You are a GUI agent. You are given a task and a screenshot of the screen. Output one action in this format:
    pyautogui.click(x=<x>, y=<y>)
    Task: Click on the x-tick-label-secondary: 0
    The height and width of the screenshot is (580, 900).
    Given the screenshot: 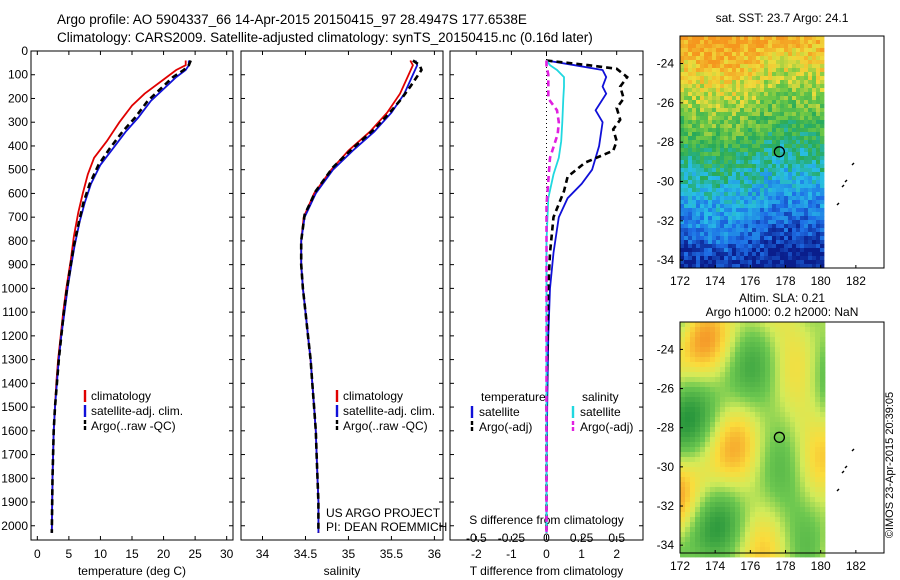 What is the action you would take?
    pyautogui.click(x=546, y=538)
    